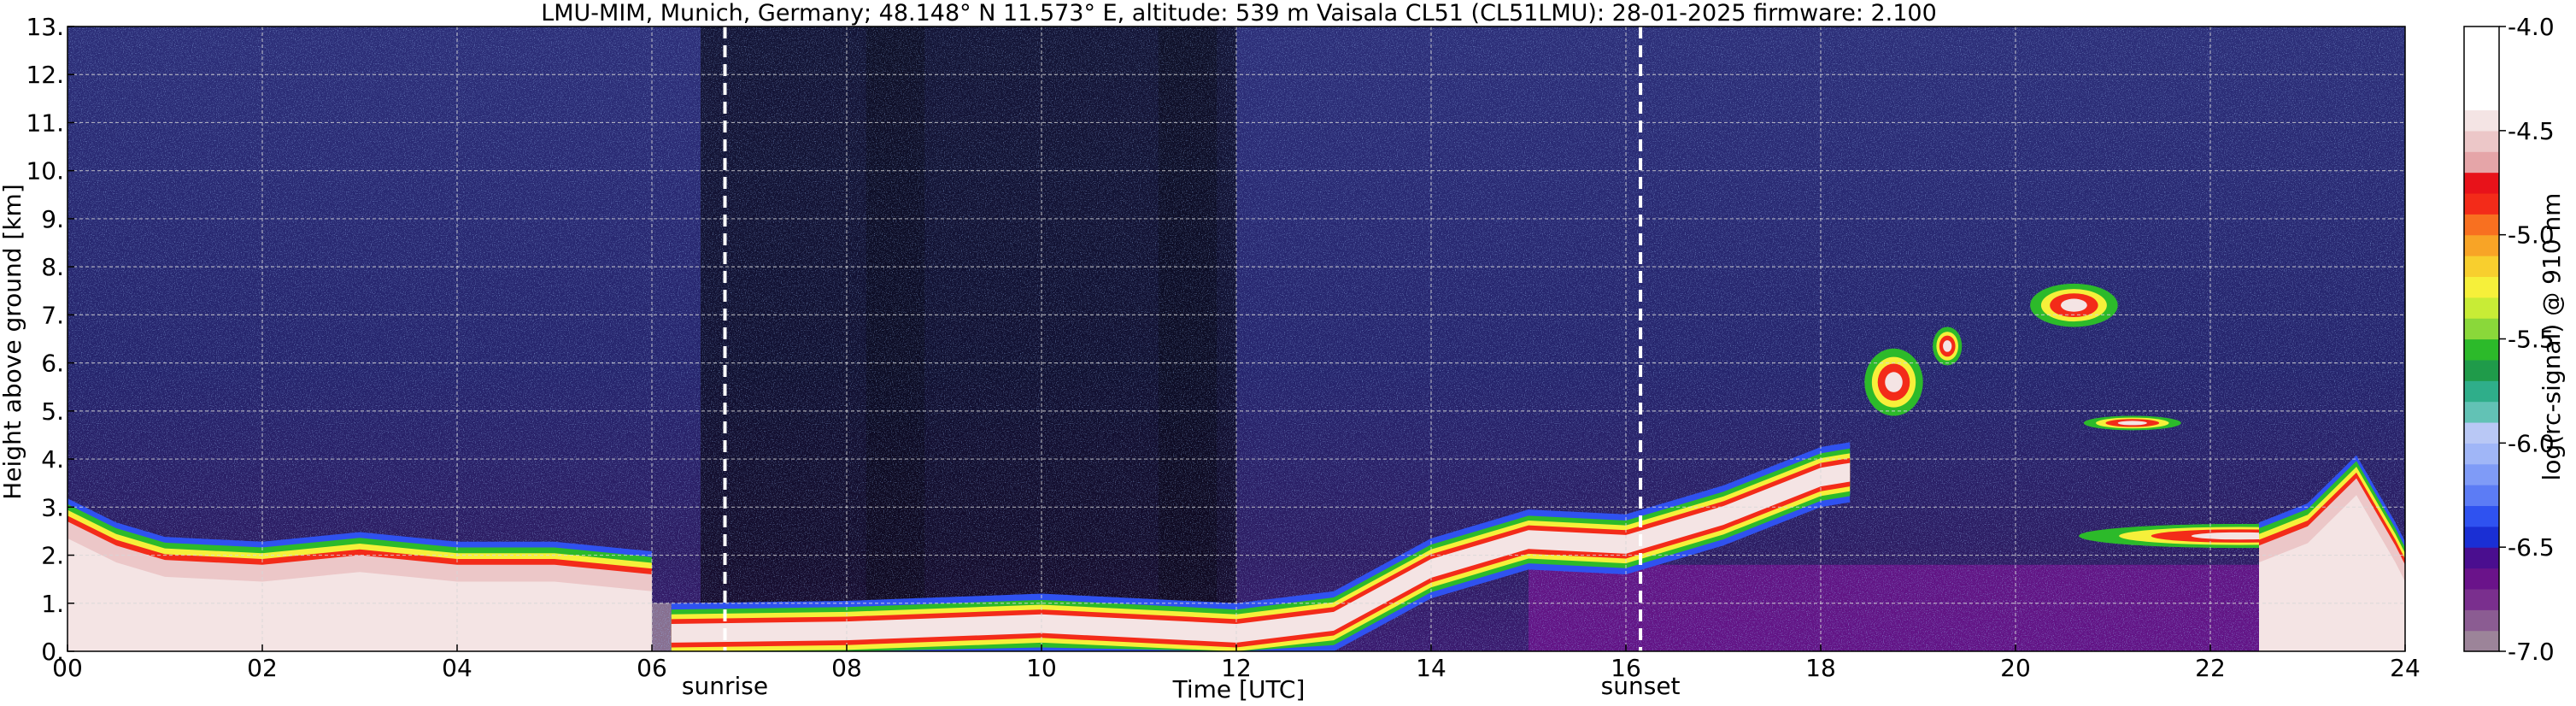 The height and width of the screenshot is (706, 2576). I want to click on x-tick-label: 16, so click(1626, 668).